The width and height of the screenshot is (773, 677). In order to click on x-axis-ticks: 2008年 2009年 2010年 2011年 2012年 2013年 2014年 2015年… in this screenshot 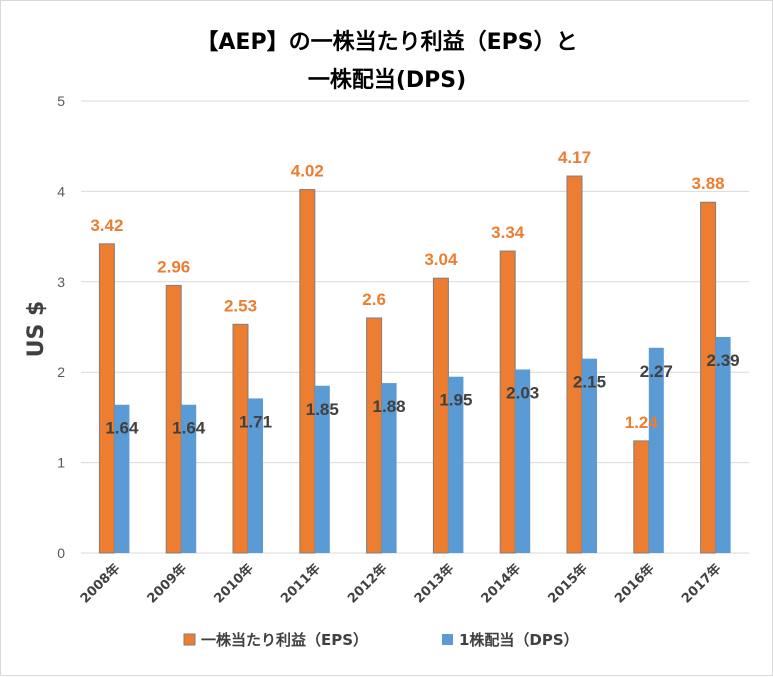, I will do `click(400, 584)`.